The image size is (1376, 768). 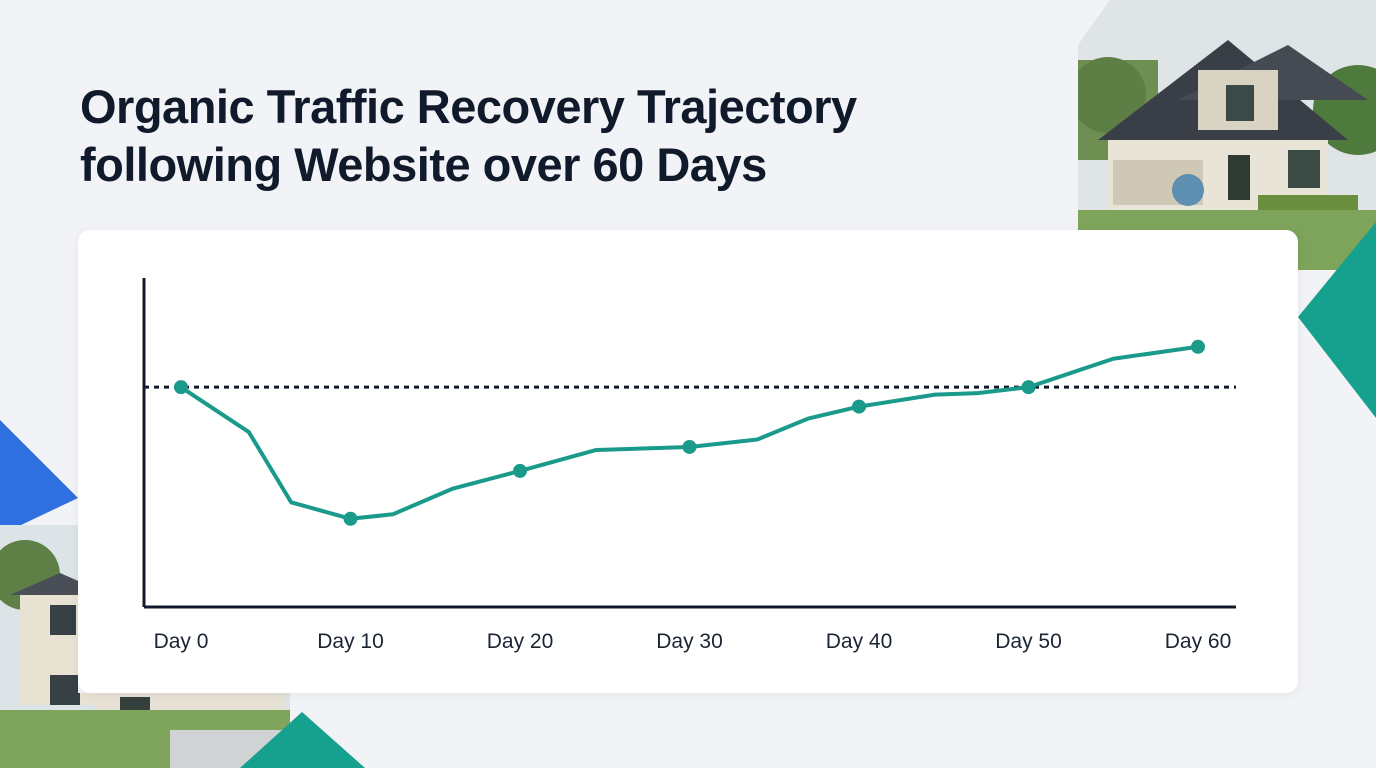 What do you see at coordinates (39, 477) in the screenshot?
I see `blue-triangle-left` at bounding box center [39, 477].